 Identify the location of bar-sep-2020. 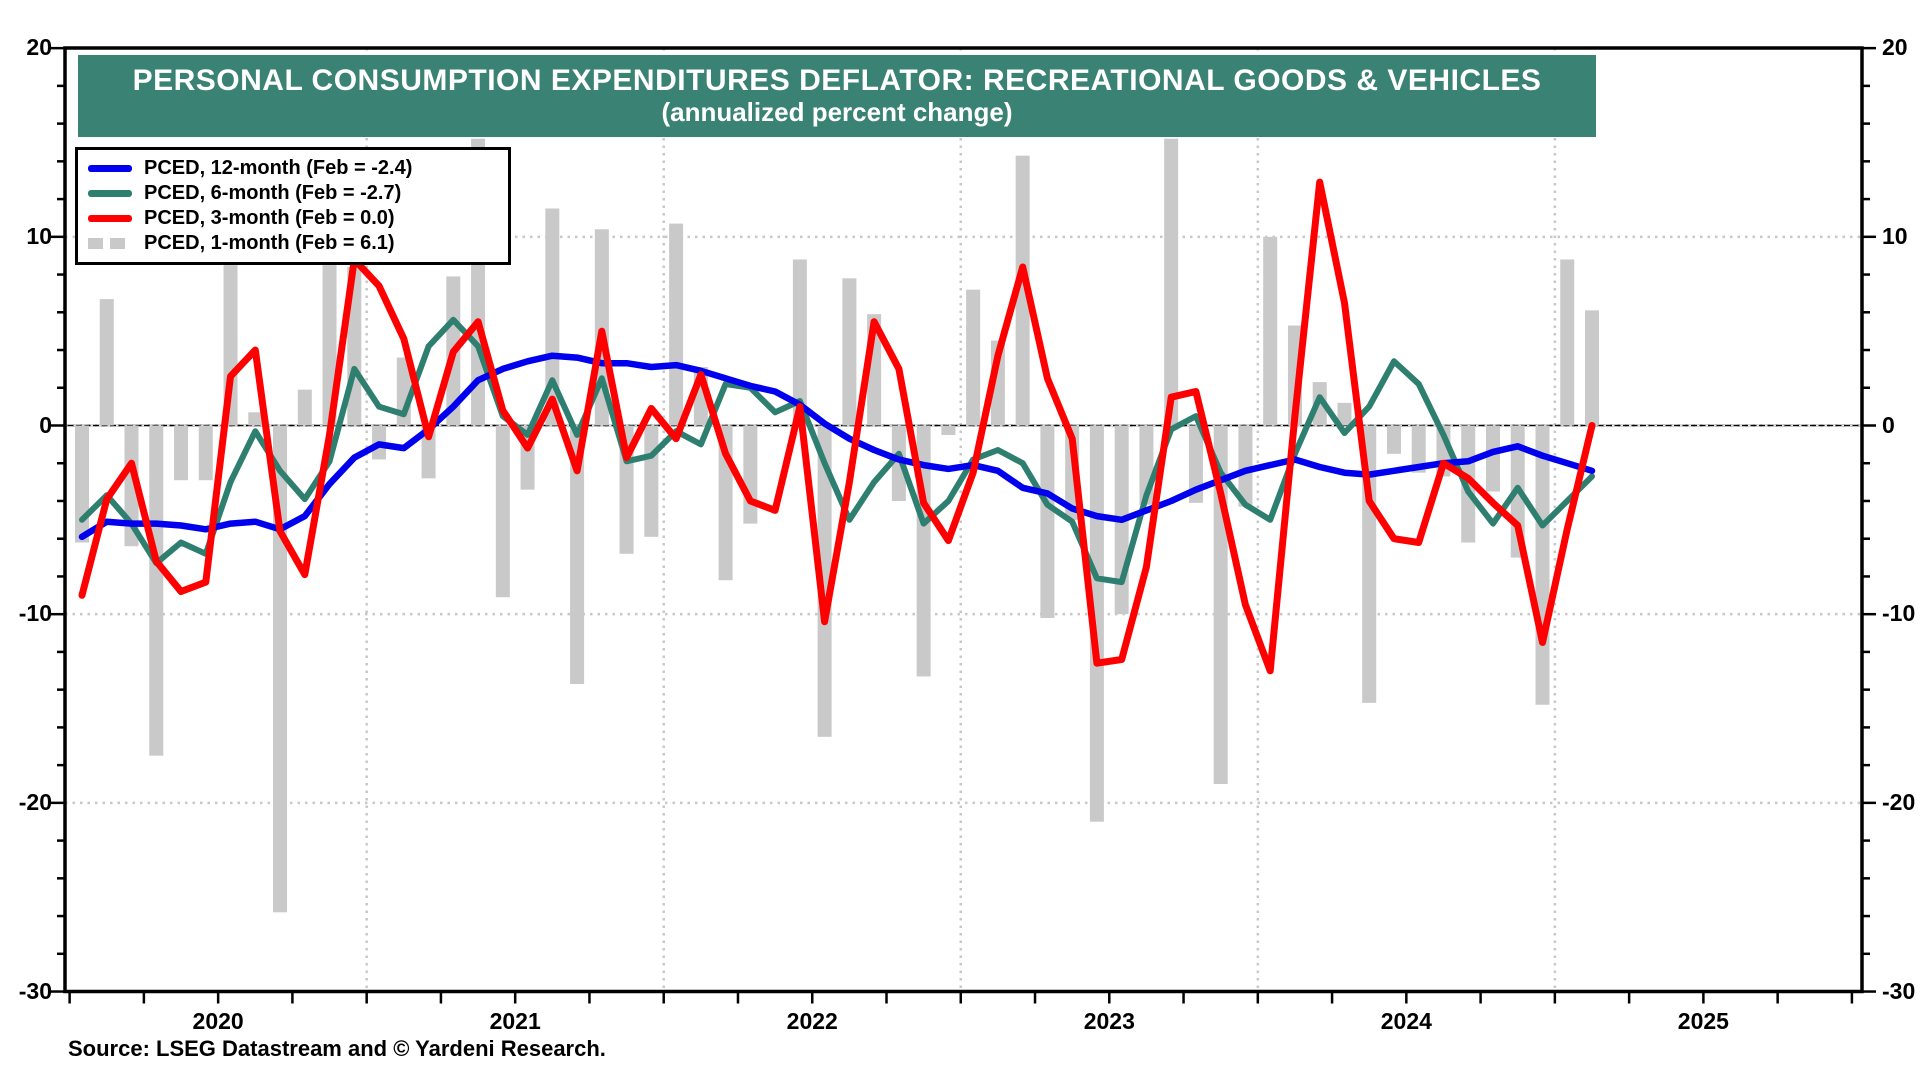
(280, 669).